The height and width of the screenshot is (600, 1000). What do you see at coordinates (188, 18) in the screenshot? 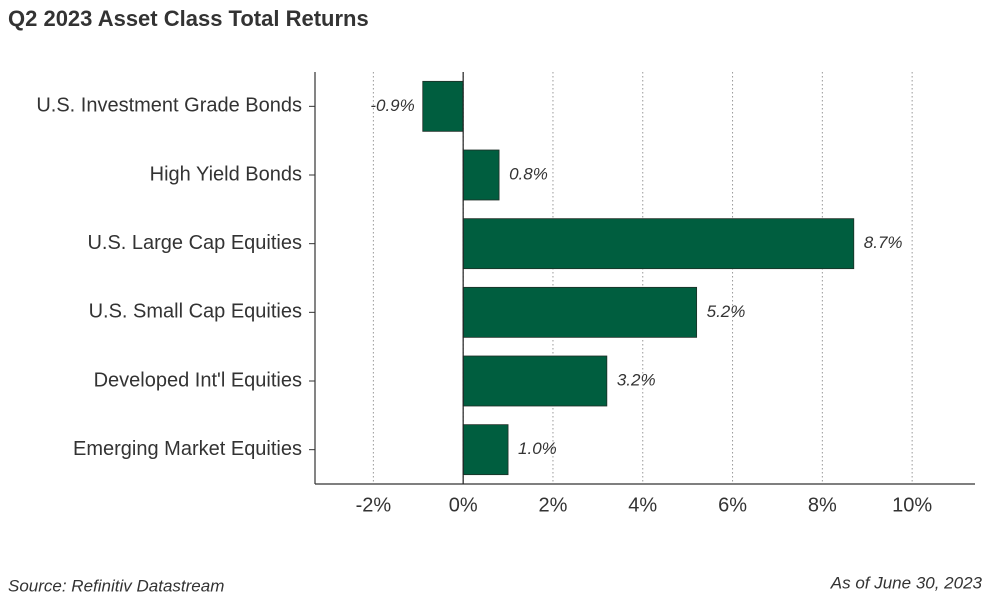
I see `chart-title: Q2 2023 Asset Class Total Returns` at bounding box center [188, 18].